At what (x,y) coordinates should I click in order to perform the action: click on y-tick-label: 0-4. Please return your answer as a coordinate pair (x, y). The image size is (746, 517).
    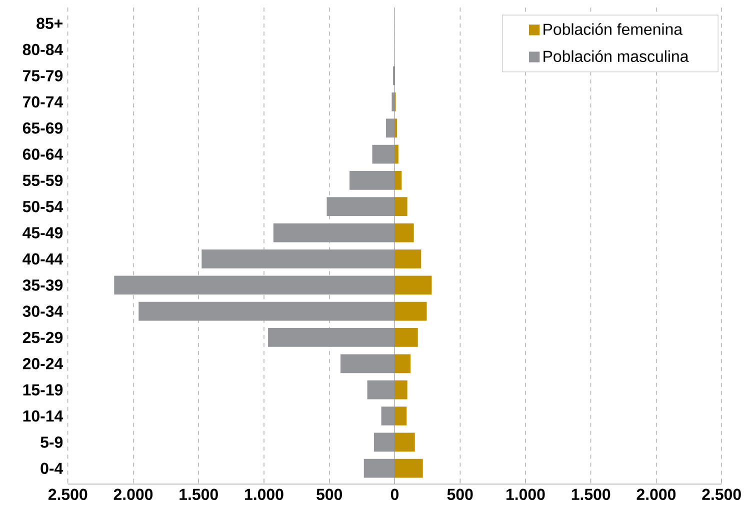
    Looking at the image, I should click on (52, 468).